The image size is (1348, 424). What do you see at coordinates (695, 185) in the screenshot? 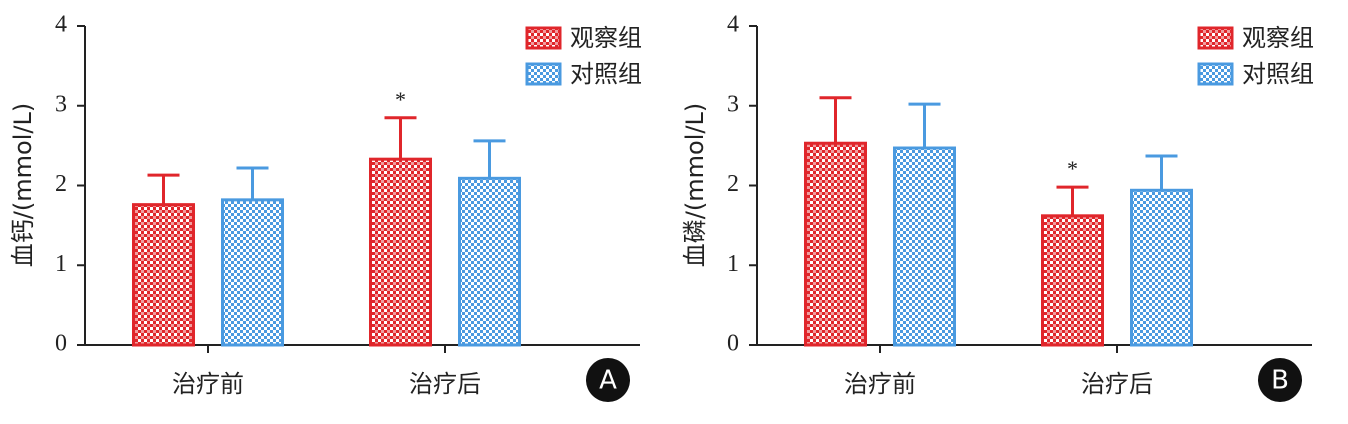
I see `y-axis-label: 血磷/(mmol/L)` at bounding box center [695, 185].